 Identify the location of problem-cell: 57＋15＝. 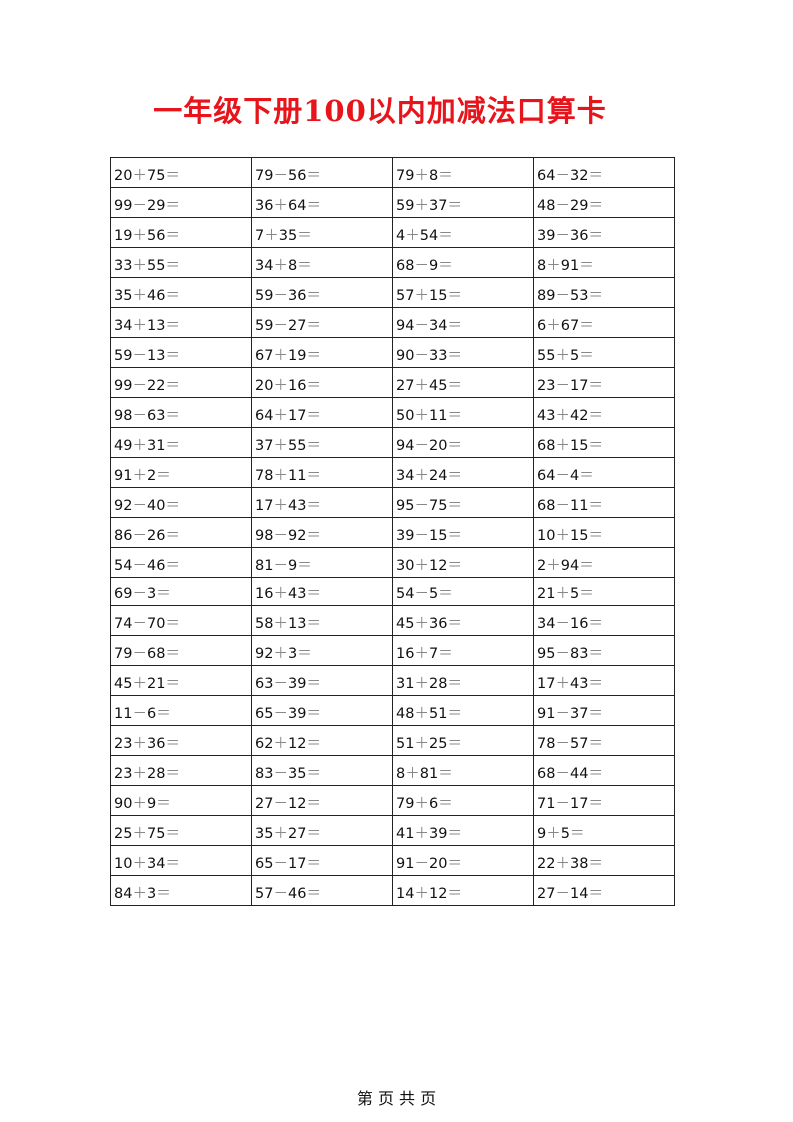
(463, 292).